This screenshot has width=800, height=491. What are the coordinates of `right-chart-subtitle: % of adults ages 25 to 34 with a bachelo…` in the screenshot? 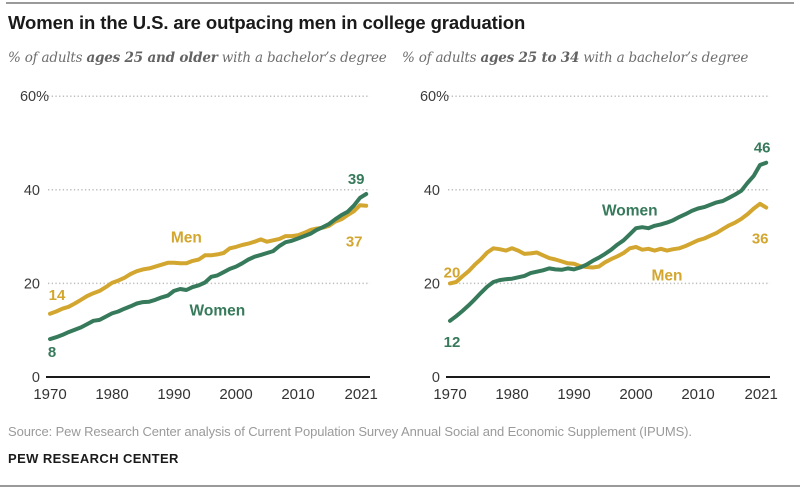 It's located at (598, 58).